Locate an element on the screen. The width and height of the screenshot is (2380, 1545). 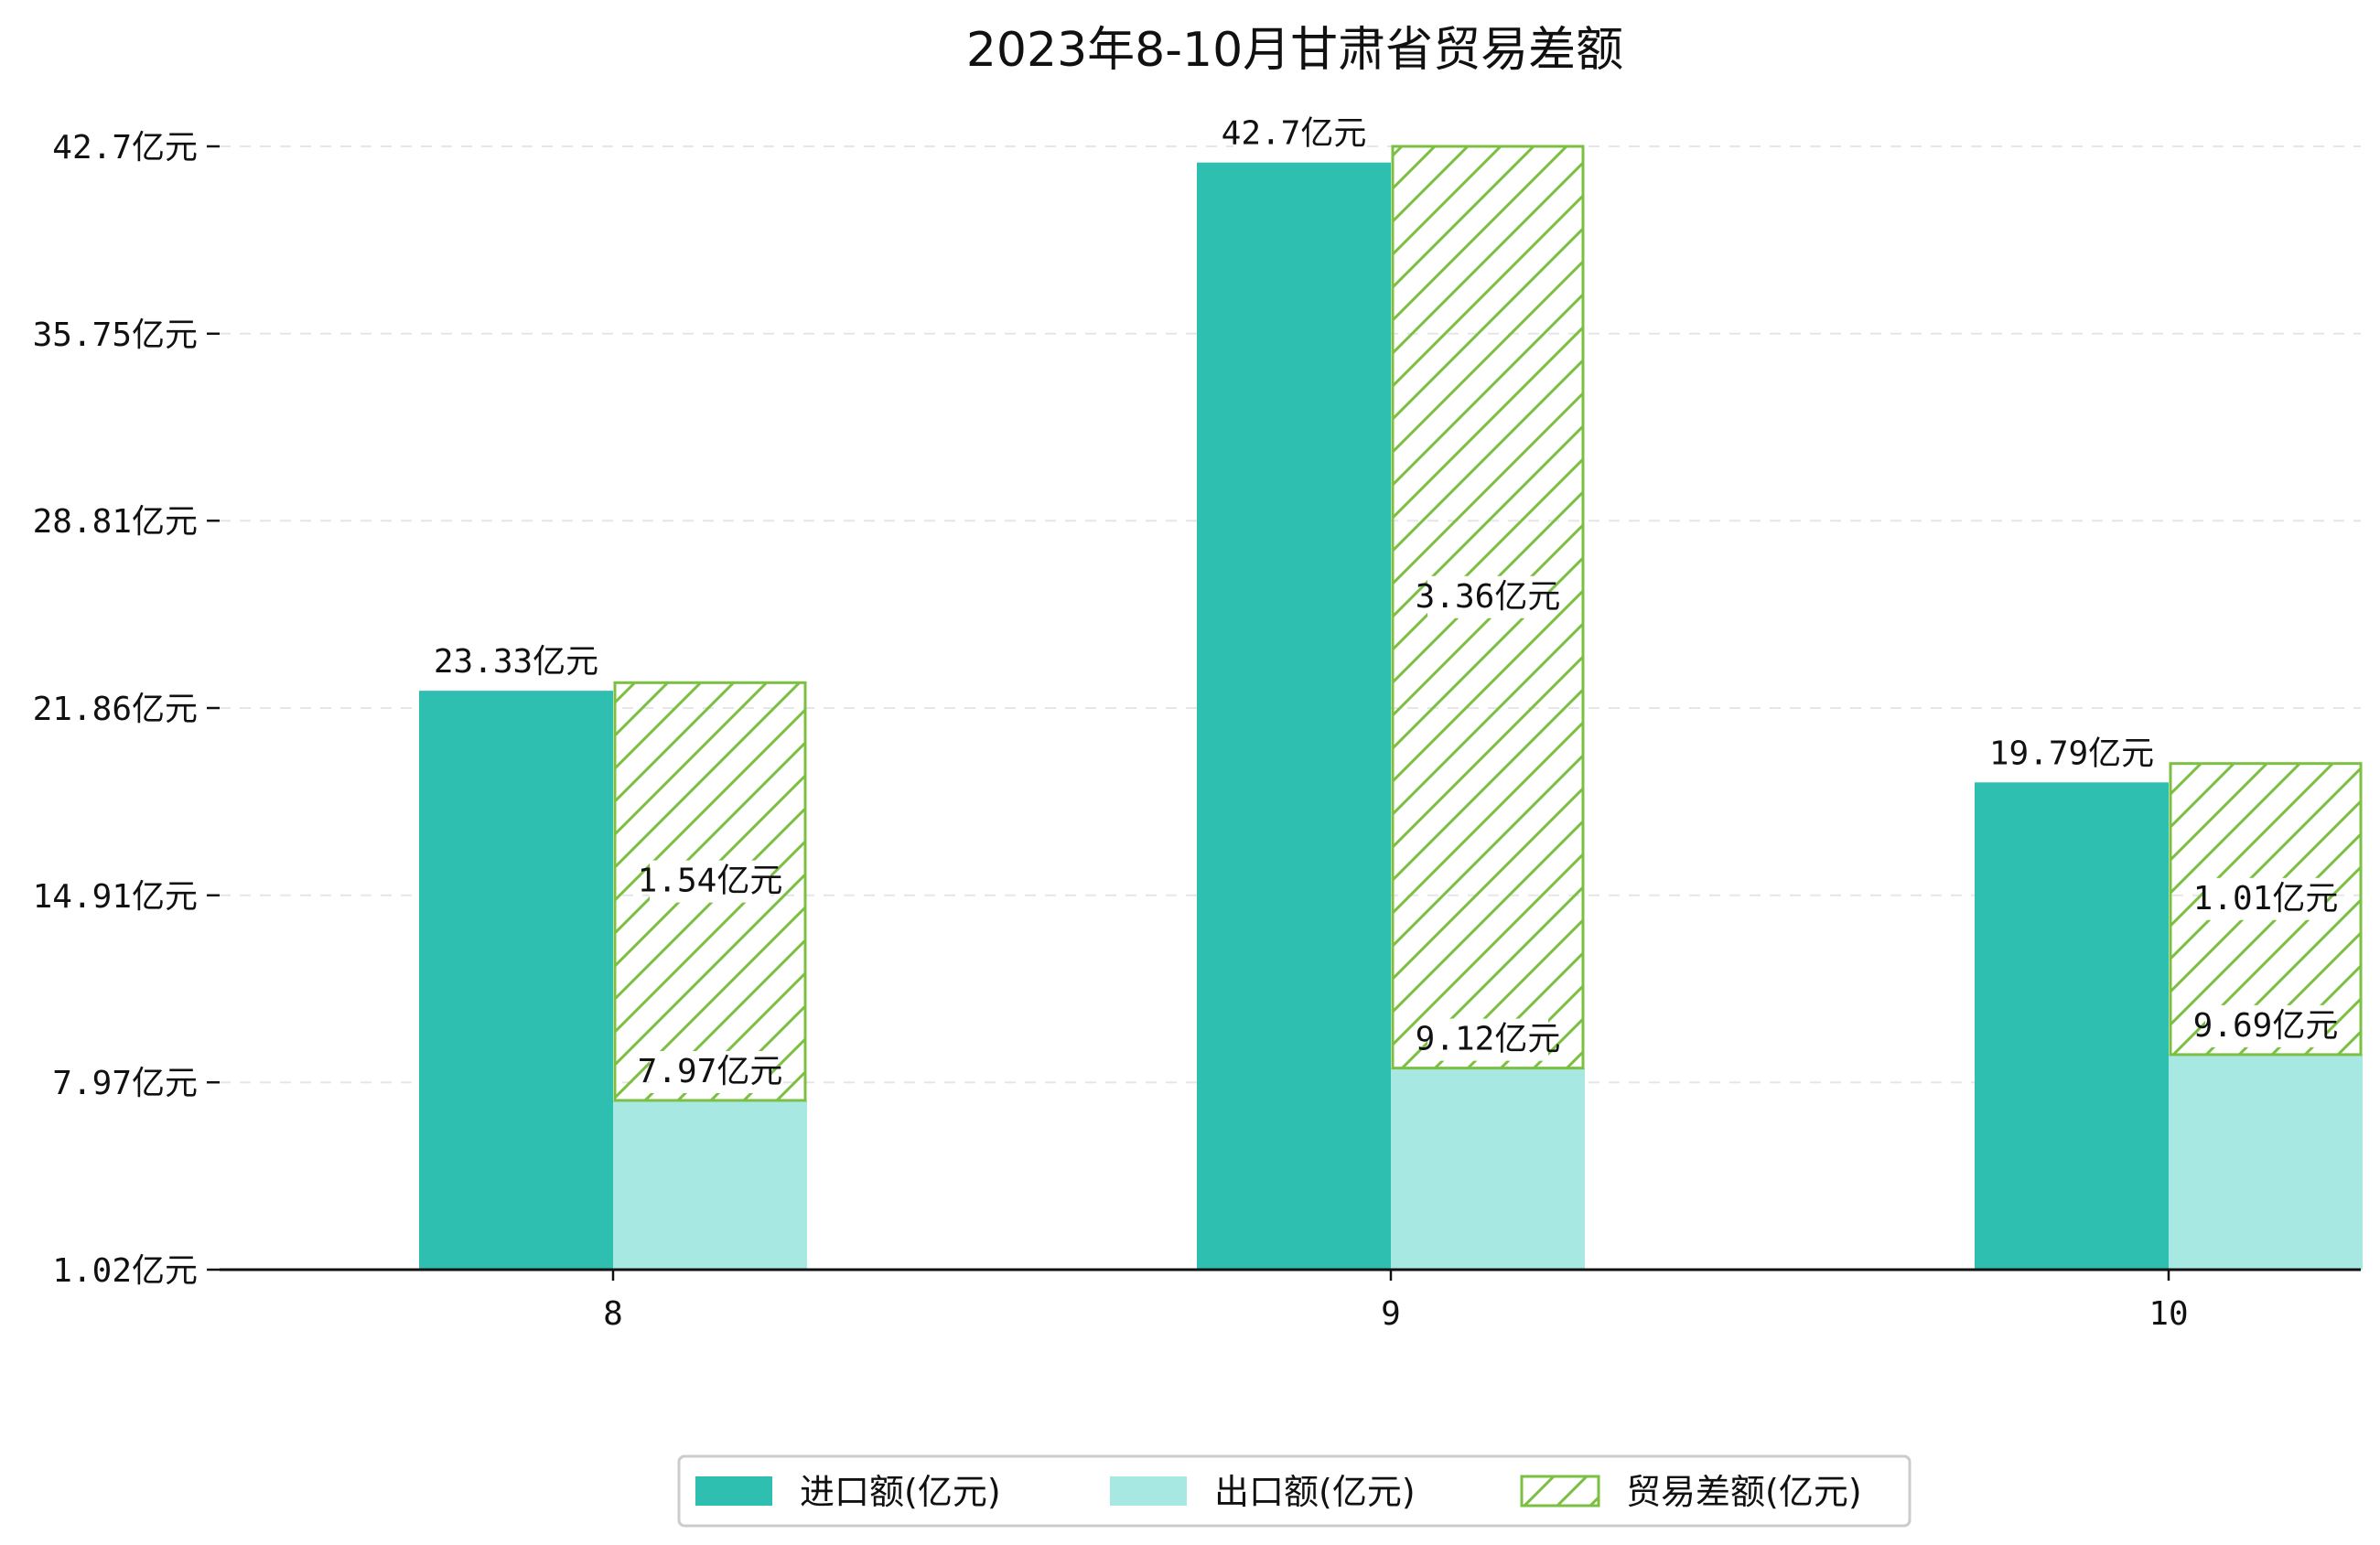
data-label: 9.69亿元 is located at coordinates (2266, 1026).